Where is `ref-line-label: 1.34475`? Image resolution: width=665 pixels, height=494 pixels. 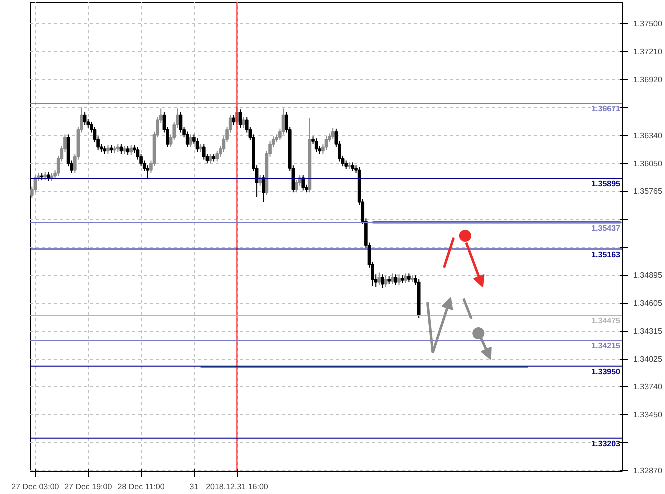 ref-line-label: 1.34475 is located at coordinates (607, 321).